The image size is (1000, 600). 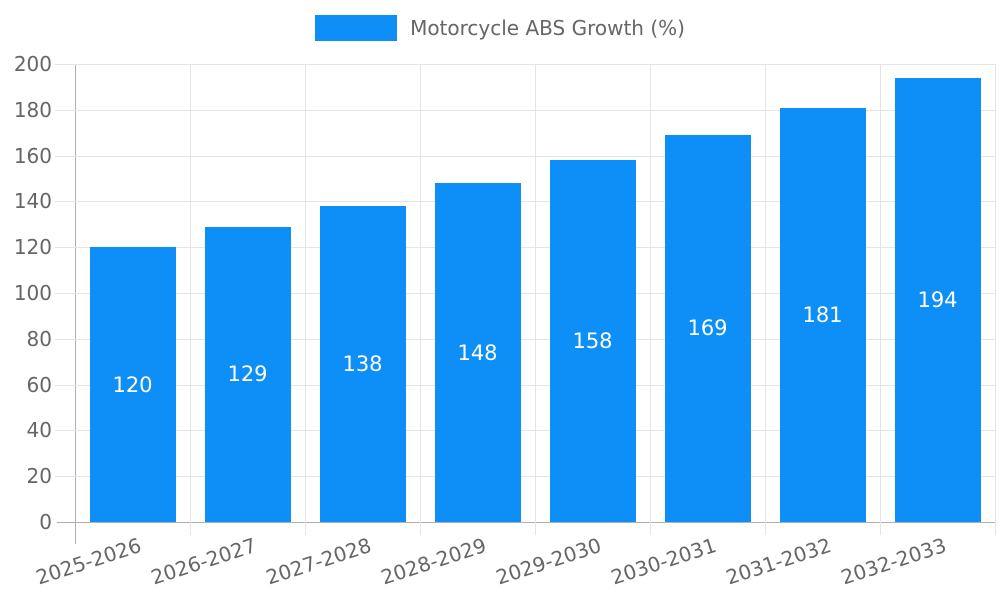 I want to click on bar-value-label: 148, so click(x=477, y=352).